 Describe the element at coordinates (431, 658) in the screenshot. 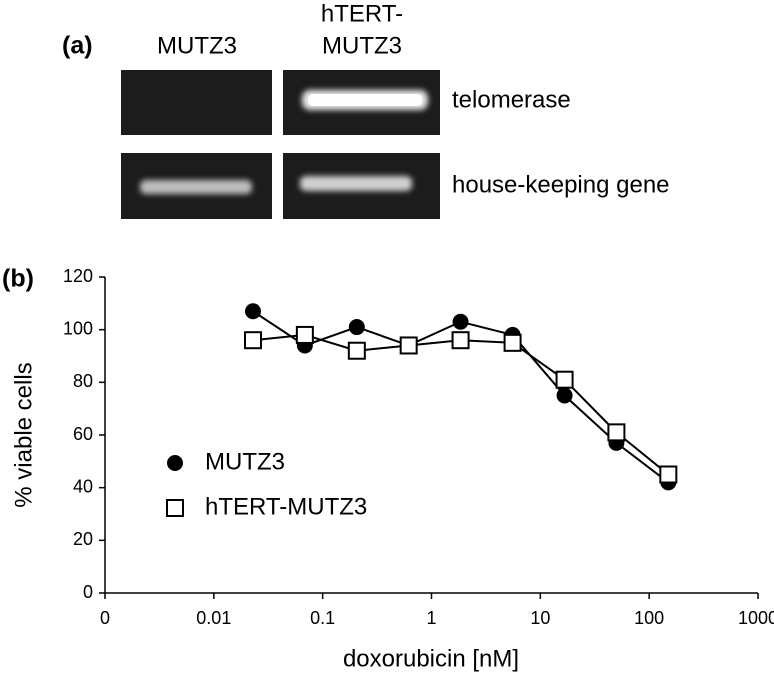

I see `x-axis-label: doxorubicin [nM]` at that location.